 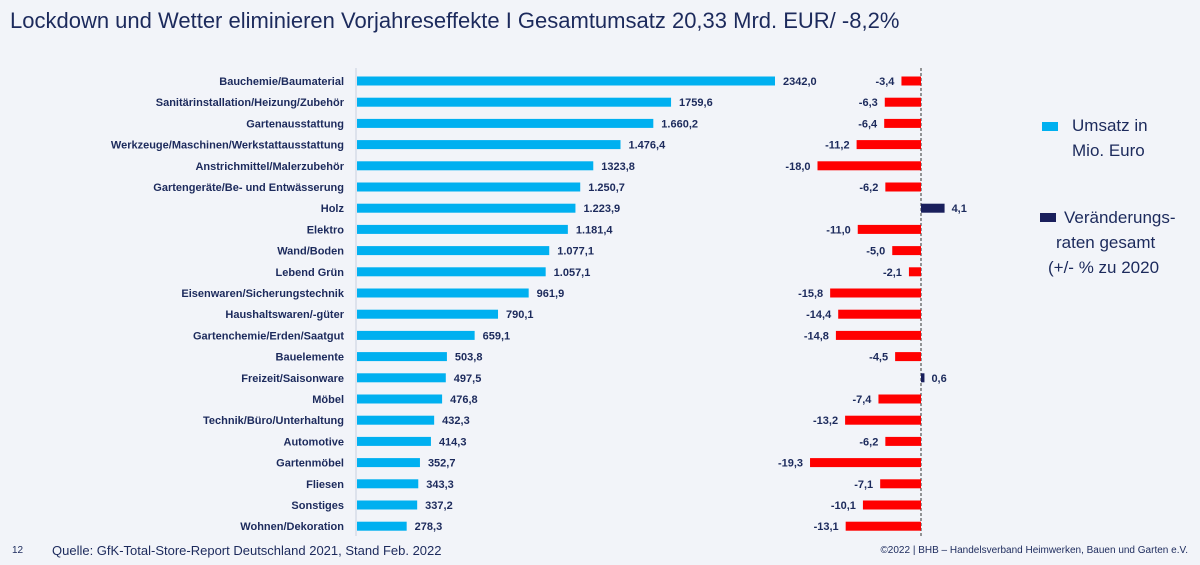 I want to click on umsatz-label: 2342,0, so click(x=800, y=82).